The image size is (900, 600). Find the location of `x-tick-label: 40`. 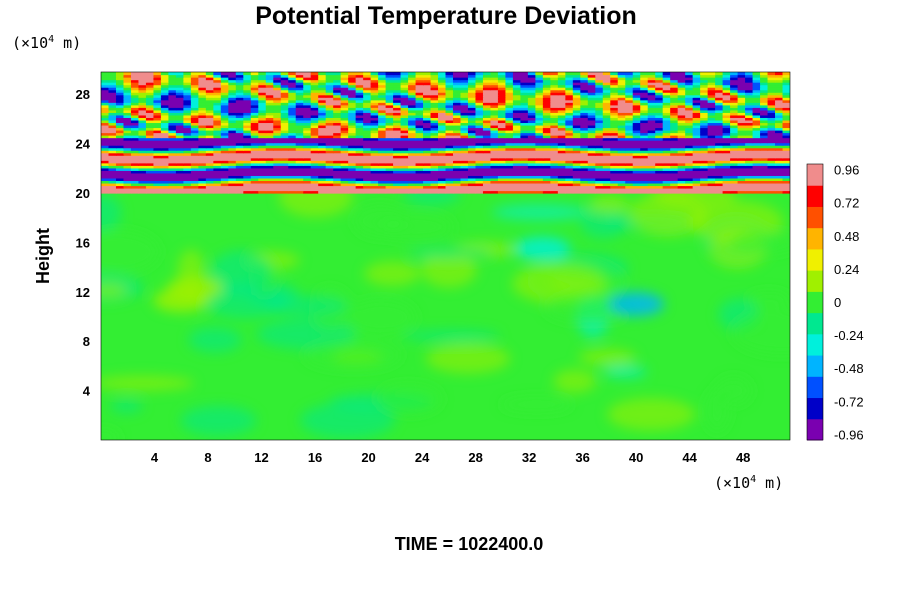

x-tick-label: 40 is located at coordinates (636, 457).